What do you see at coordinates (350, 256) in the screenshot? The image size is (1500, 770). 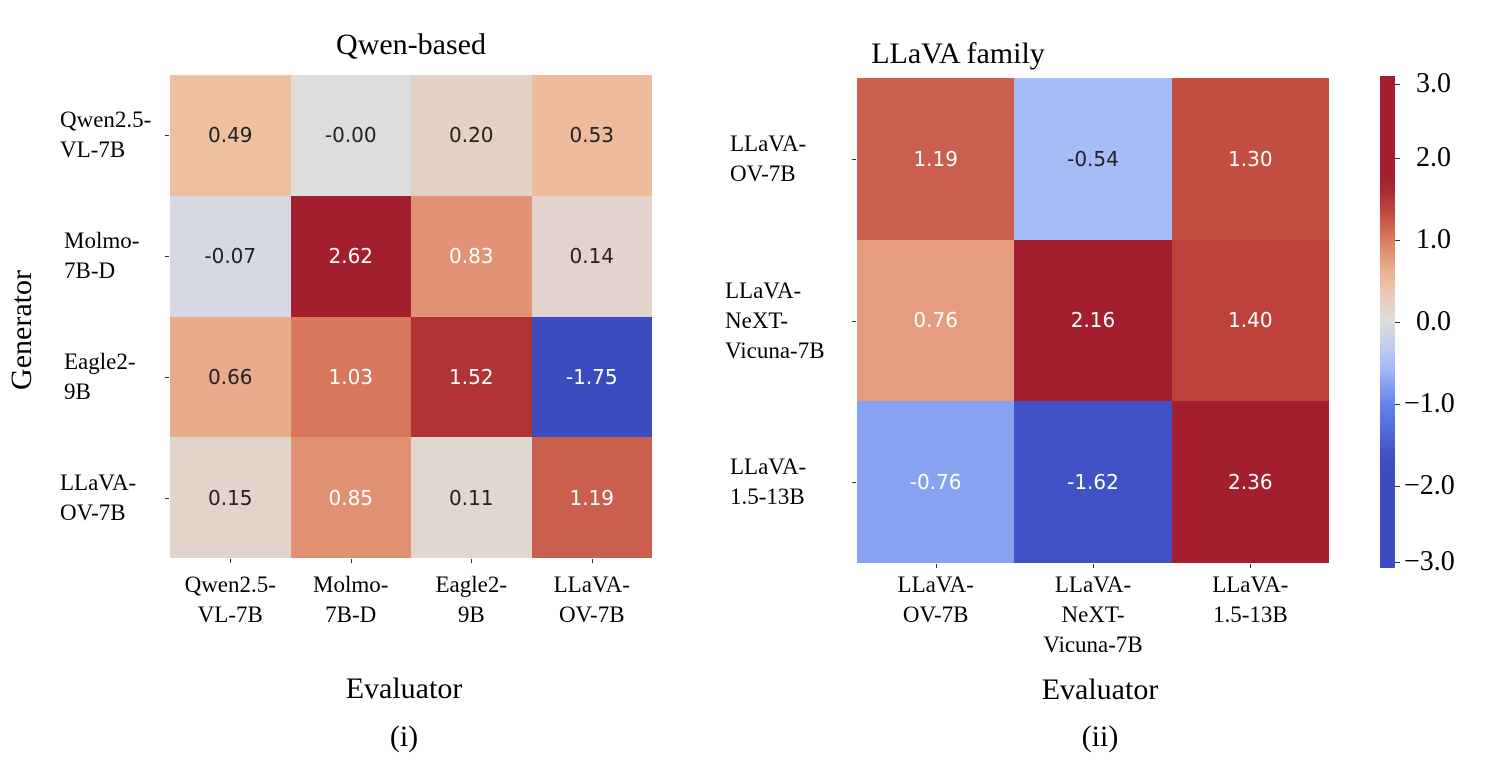 I see `heatmap-cell: 2.62` at bounding box center [350, 256].